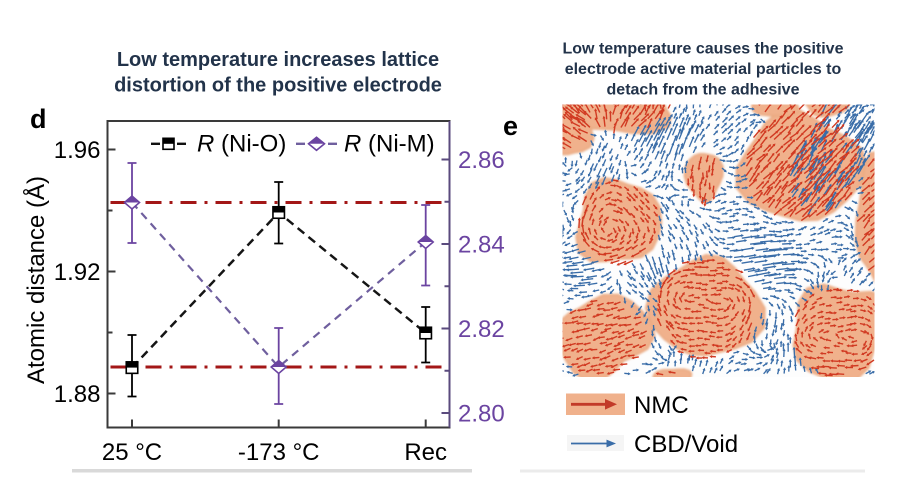  I want to click on svg-text: 2.84, so click(481, 245).